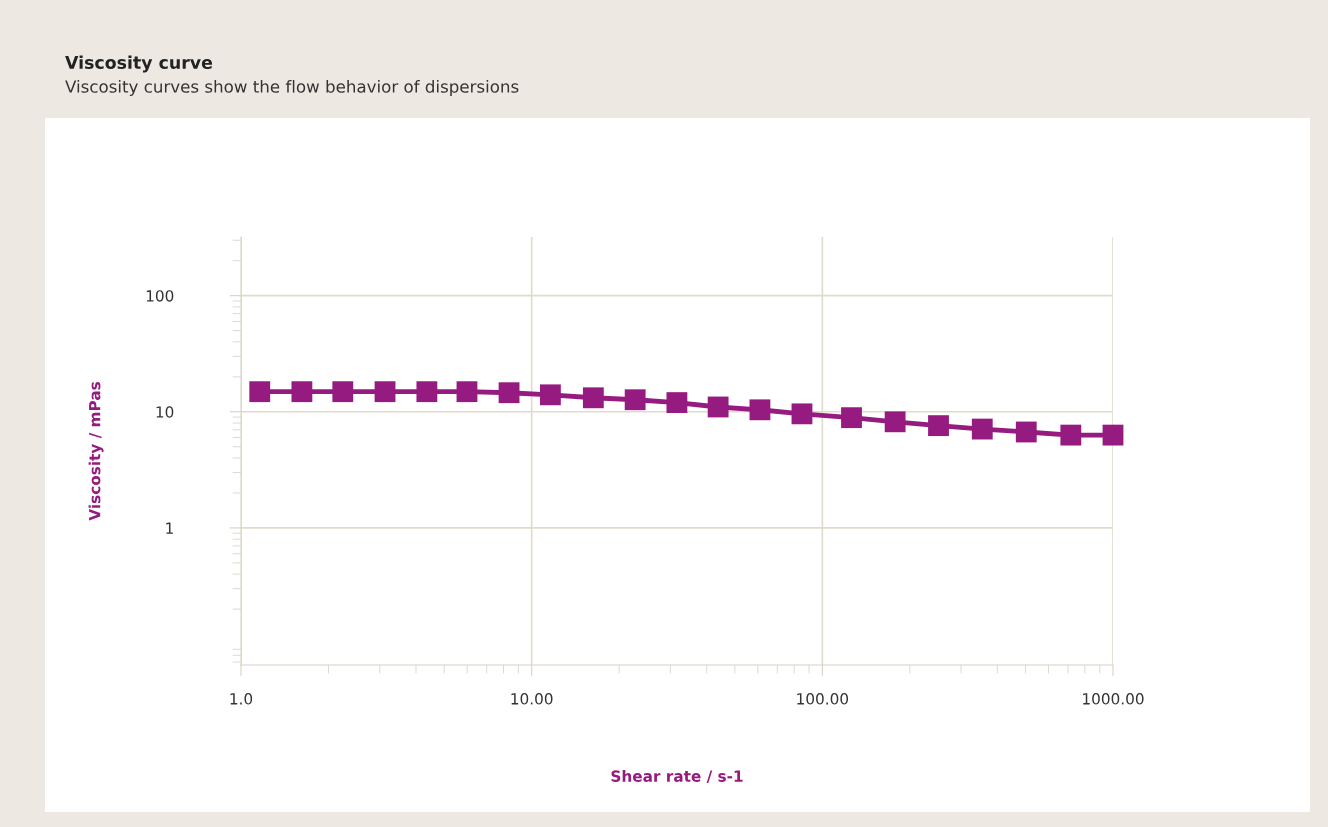 Image resolution: width=1328 pixels, height=827 pixels. Describe the element at coordinates (823, 699) in the screenshot. I see `x-tick-label: 100.00` at that location.